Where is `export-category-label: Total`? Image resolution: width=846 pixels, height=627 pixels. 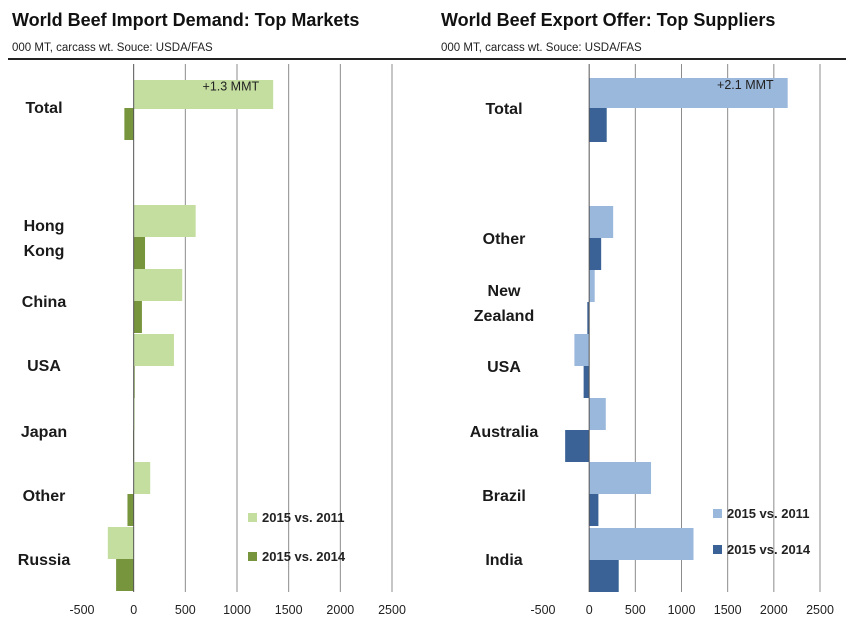
export-category-label: Total is located at coordinates (503, 109).